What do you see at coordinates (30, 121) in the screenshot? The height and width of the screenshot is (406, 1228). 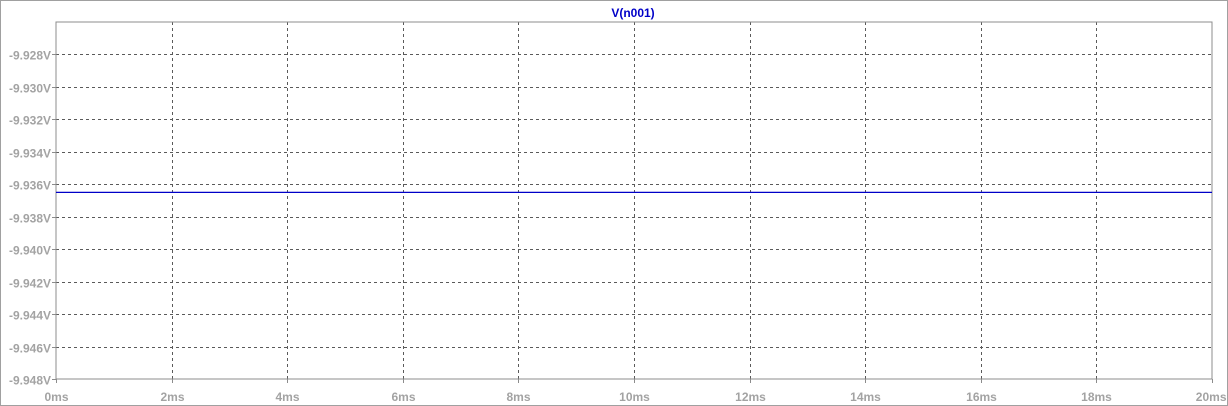 I see `y-tick-label: -9.932V` at bounding box center [30, 121].